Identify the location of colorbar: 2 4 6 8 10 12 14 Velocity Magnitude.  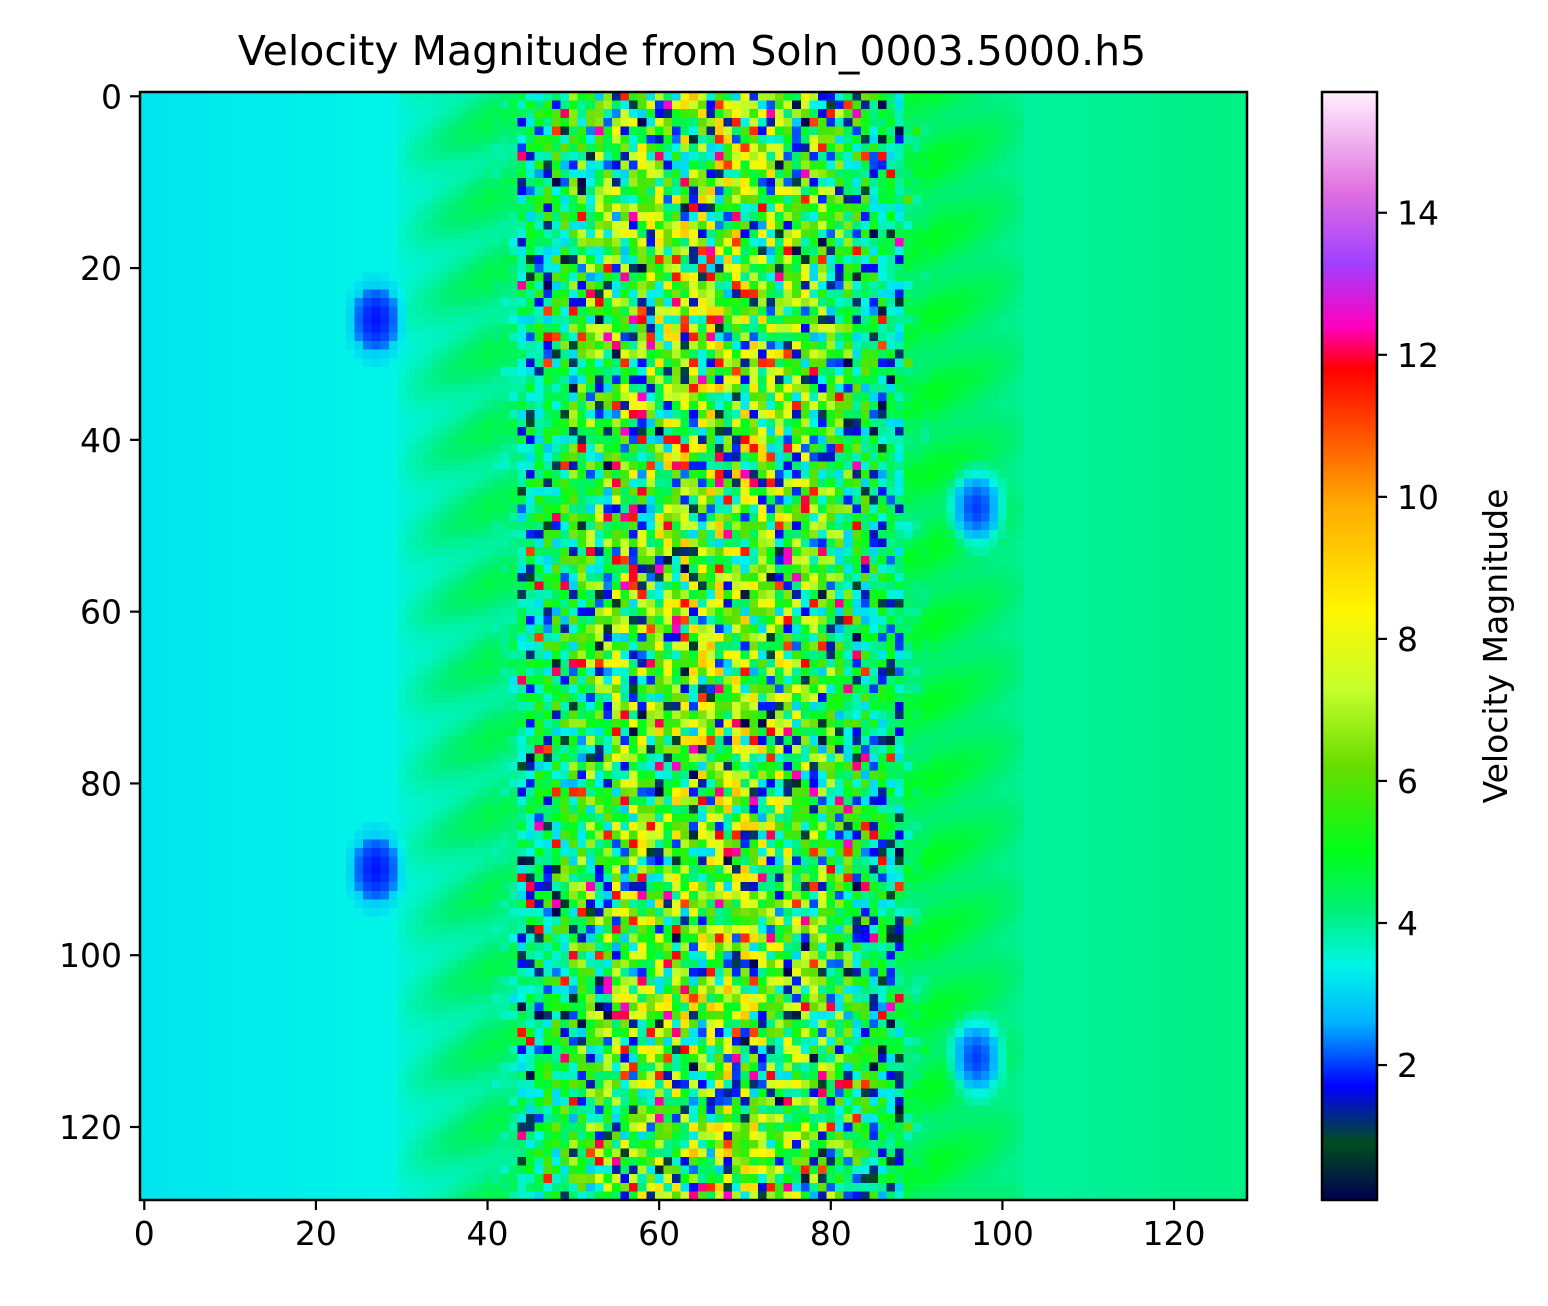
(1417, 646).